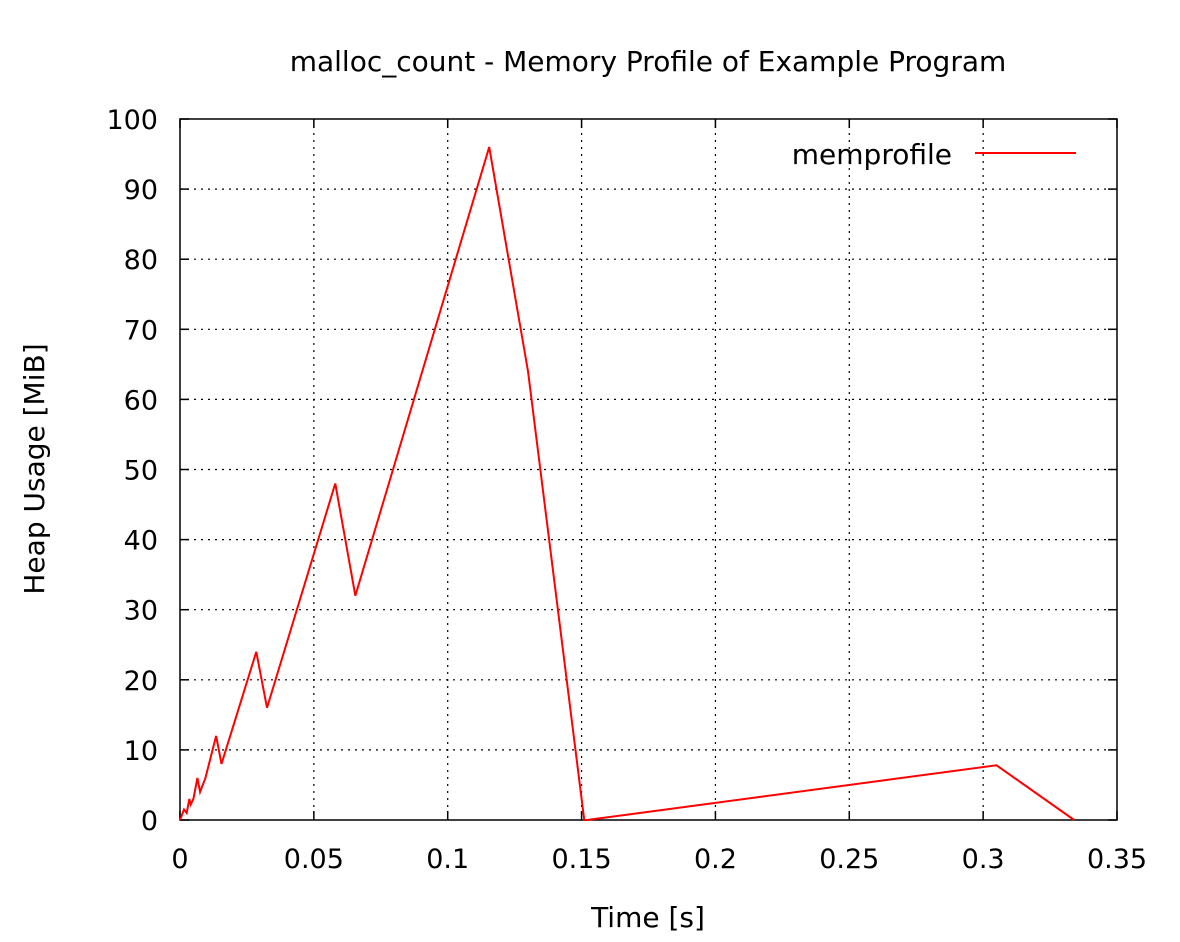  What do you see at coordinates (141, 471) in the screenshot?
I see `y-tick-label: 50` at bounding box center [141, 471].